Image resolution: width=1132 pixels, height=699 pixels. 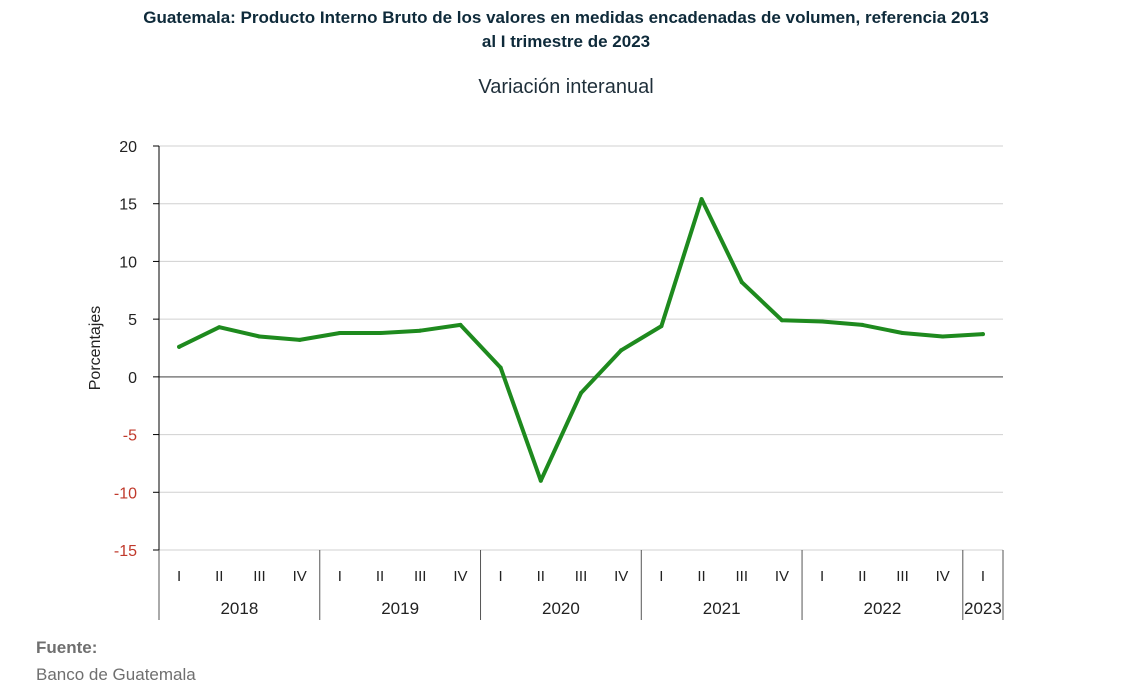 What do you see at coordinates (561, 608) in the screenshot?
I see `year-label: 2020` at bounding box center [561, 608].